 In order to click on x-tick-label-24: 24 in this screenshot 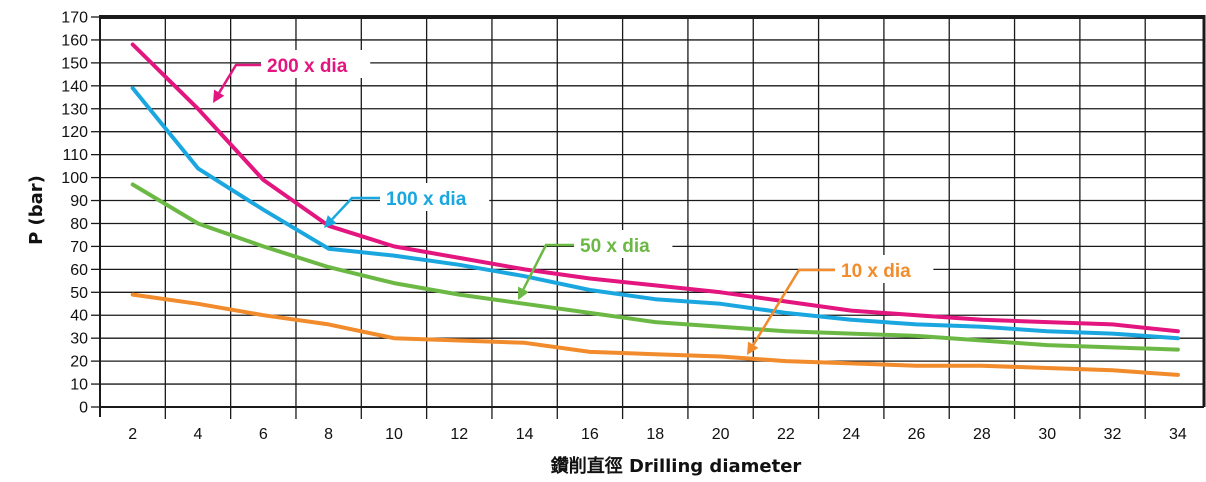, I will do `click(851, 434)`.